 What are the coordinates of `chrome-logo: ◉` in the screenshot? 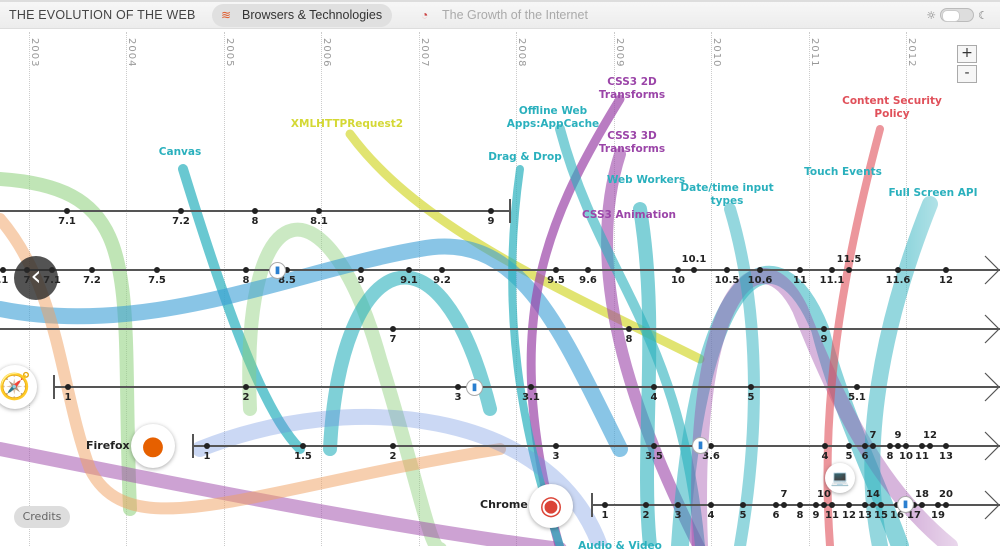 It's located at (551, 506).